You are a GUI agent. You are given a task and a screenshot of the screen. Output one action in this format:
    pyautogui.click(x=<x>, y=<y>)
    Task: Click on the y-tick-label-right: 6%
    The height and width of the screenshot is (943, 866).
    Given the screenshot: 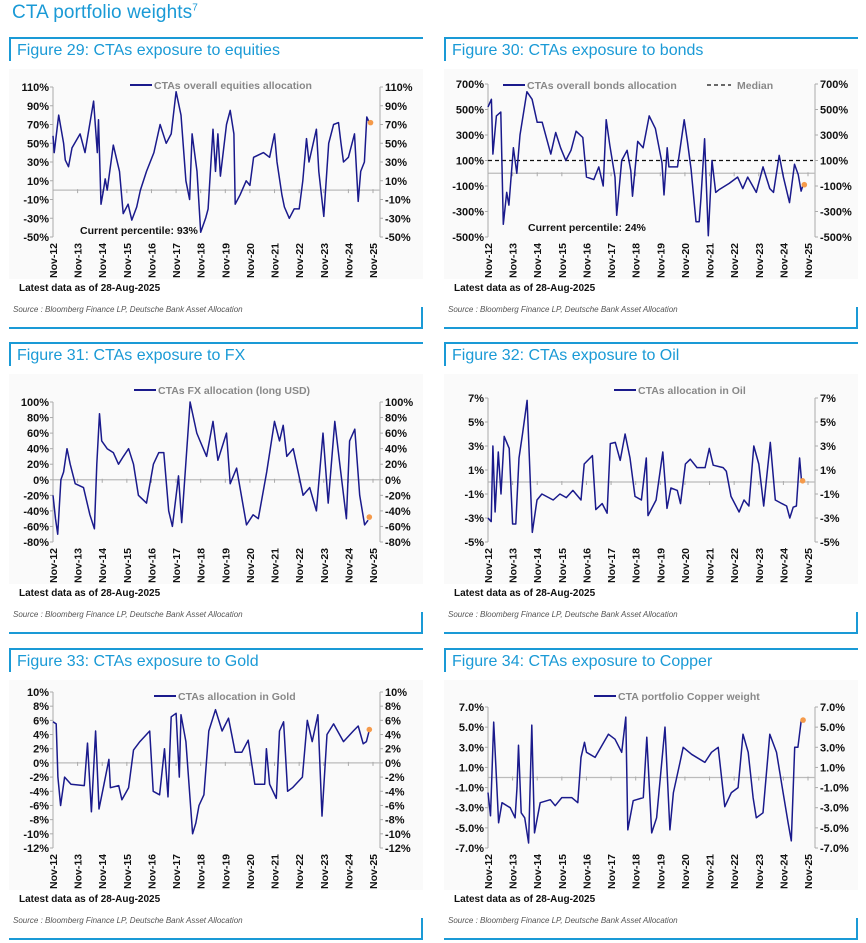 What is the action you would take?
    pyautogui.click(x=393, y=721)
    